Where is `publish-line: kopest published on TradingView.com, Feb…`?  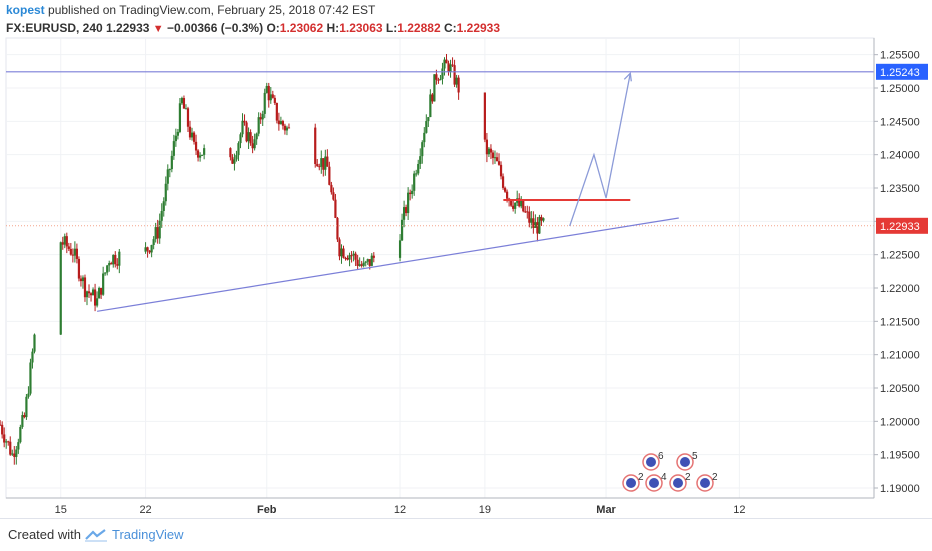 publish-line: kopest published on TradingView.com, Feb… is located at coordinates (190, 10).